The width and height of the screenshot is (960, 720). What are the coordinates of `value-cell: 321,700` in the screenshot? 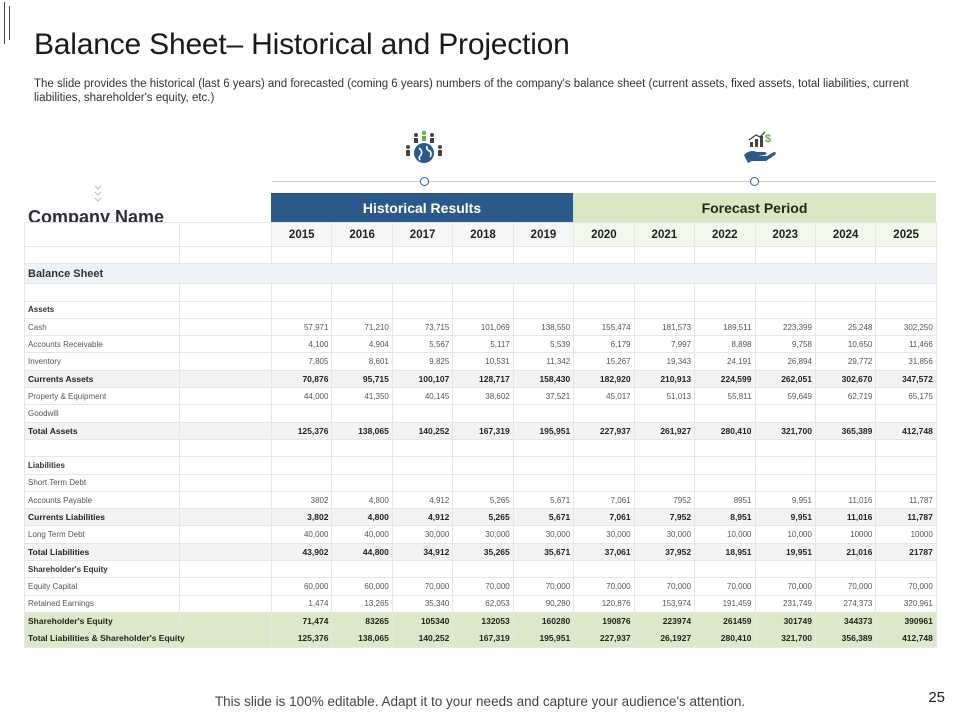 It's located at (785, 638).